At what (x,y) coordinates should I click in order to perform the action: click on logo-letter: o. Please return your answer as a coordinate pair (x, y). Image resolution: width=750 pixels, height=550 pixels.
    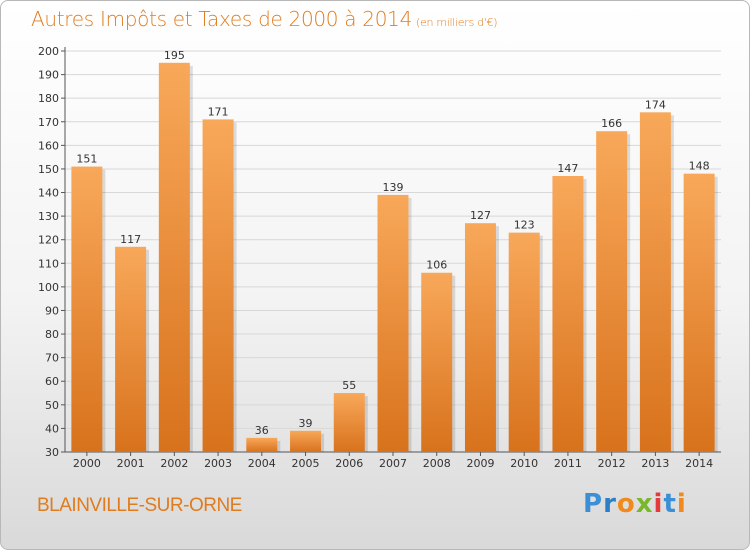
    Looking at the image, I should click on (626, 504).